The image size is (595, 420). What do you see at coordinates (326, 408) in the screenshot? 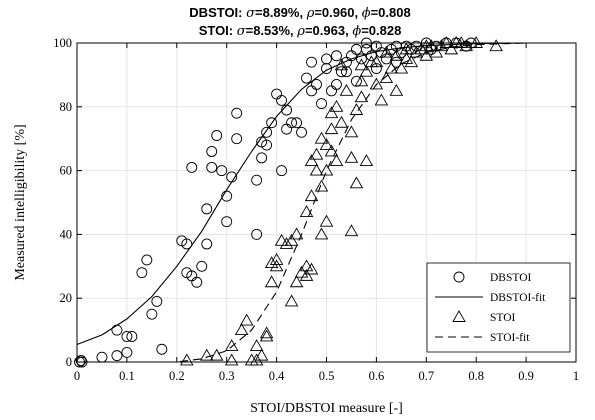
I see `x-axis-label: STOI/DBSTOI measure [-]` at bounding box center [326, 408].